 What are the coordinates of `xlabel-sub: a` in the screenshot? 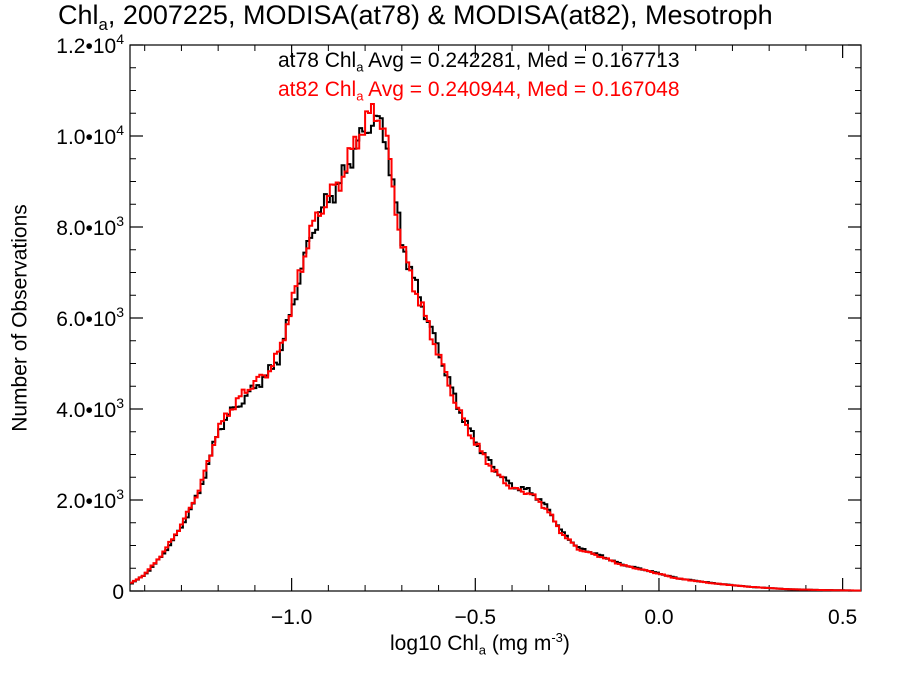 It's located at (482, 650).